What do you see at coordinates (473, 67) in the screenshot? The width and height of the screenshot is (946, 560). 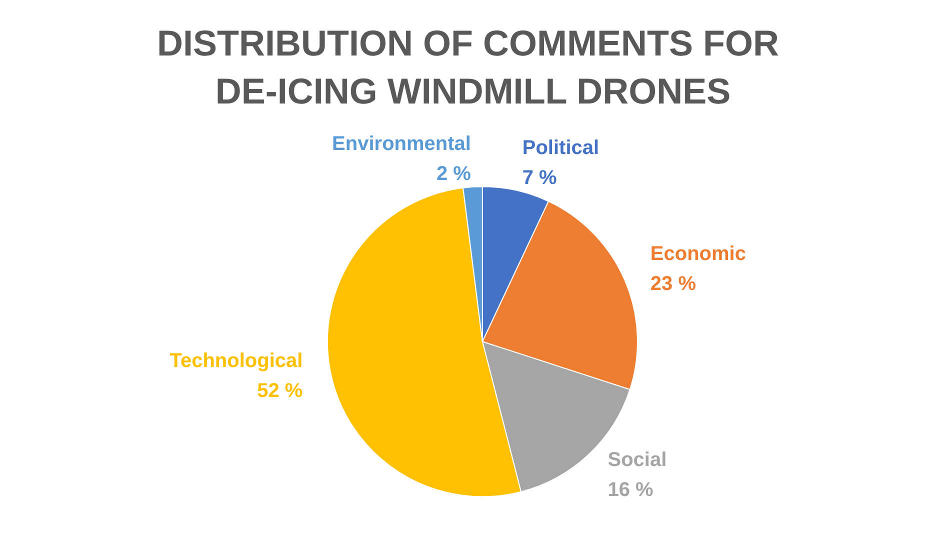 I see `chart-title: DISTRIBUTION OF COMMENTS FOR DE-ICING WINDMILL DRONES` at bounding box center [473, 67].